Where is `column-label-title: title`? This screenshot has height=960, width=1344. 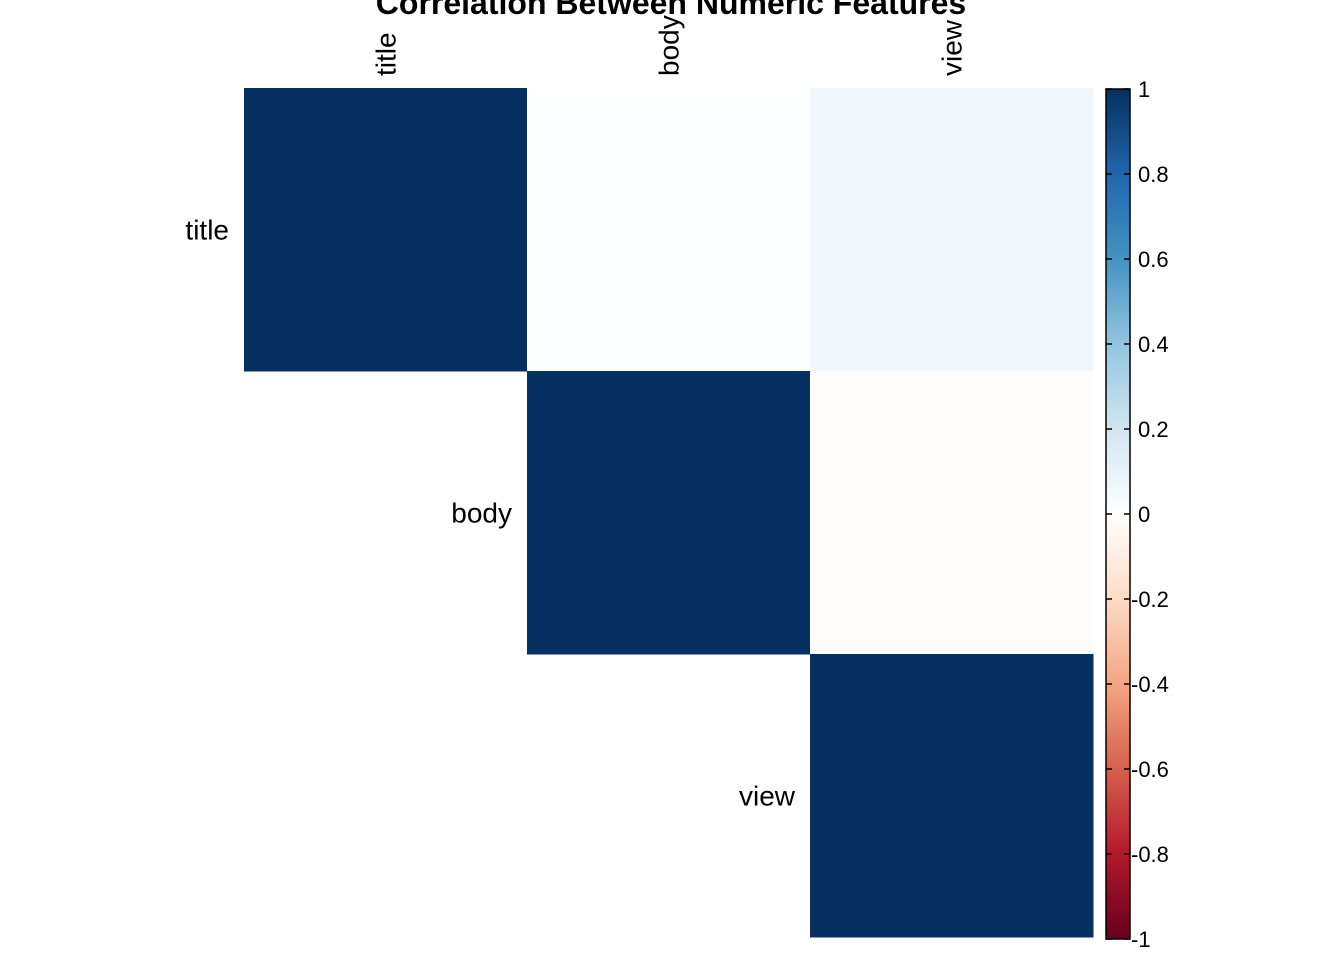 column-label-title: title is located at coordinates (386, 54).